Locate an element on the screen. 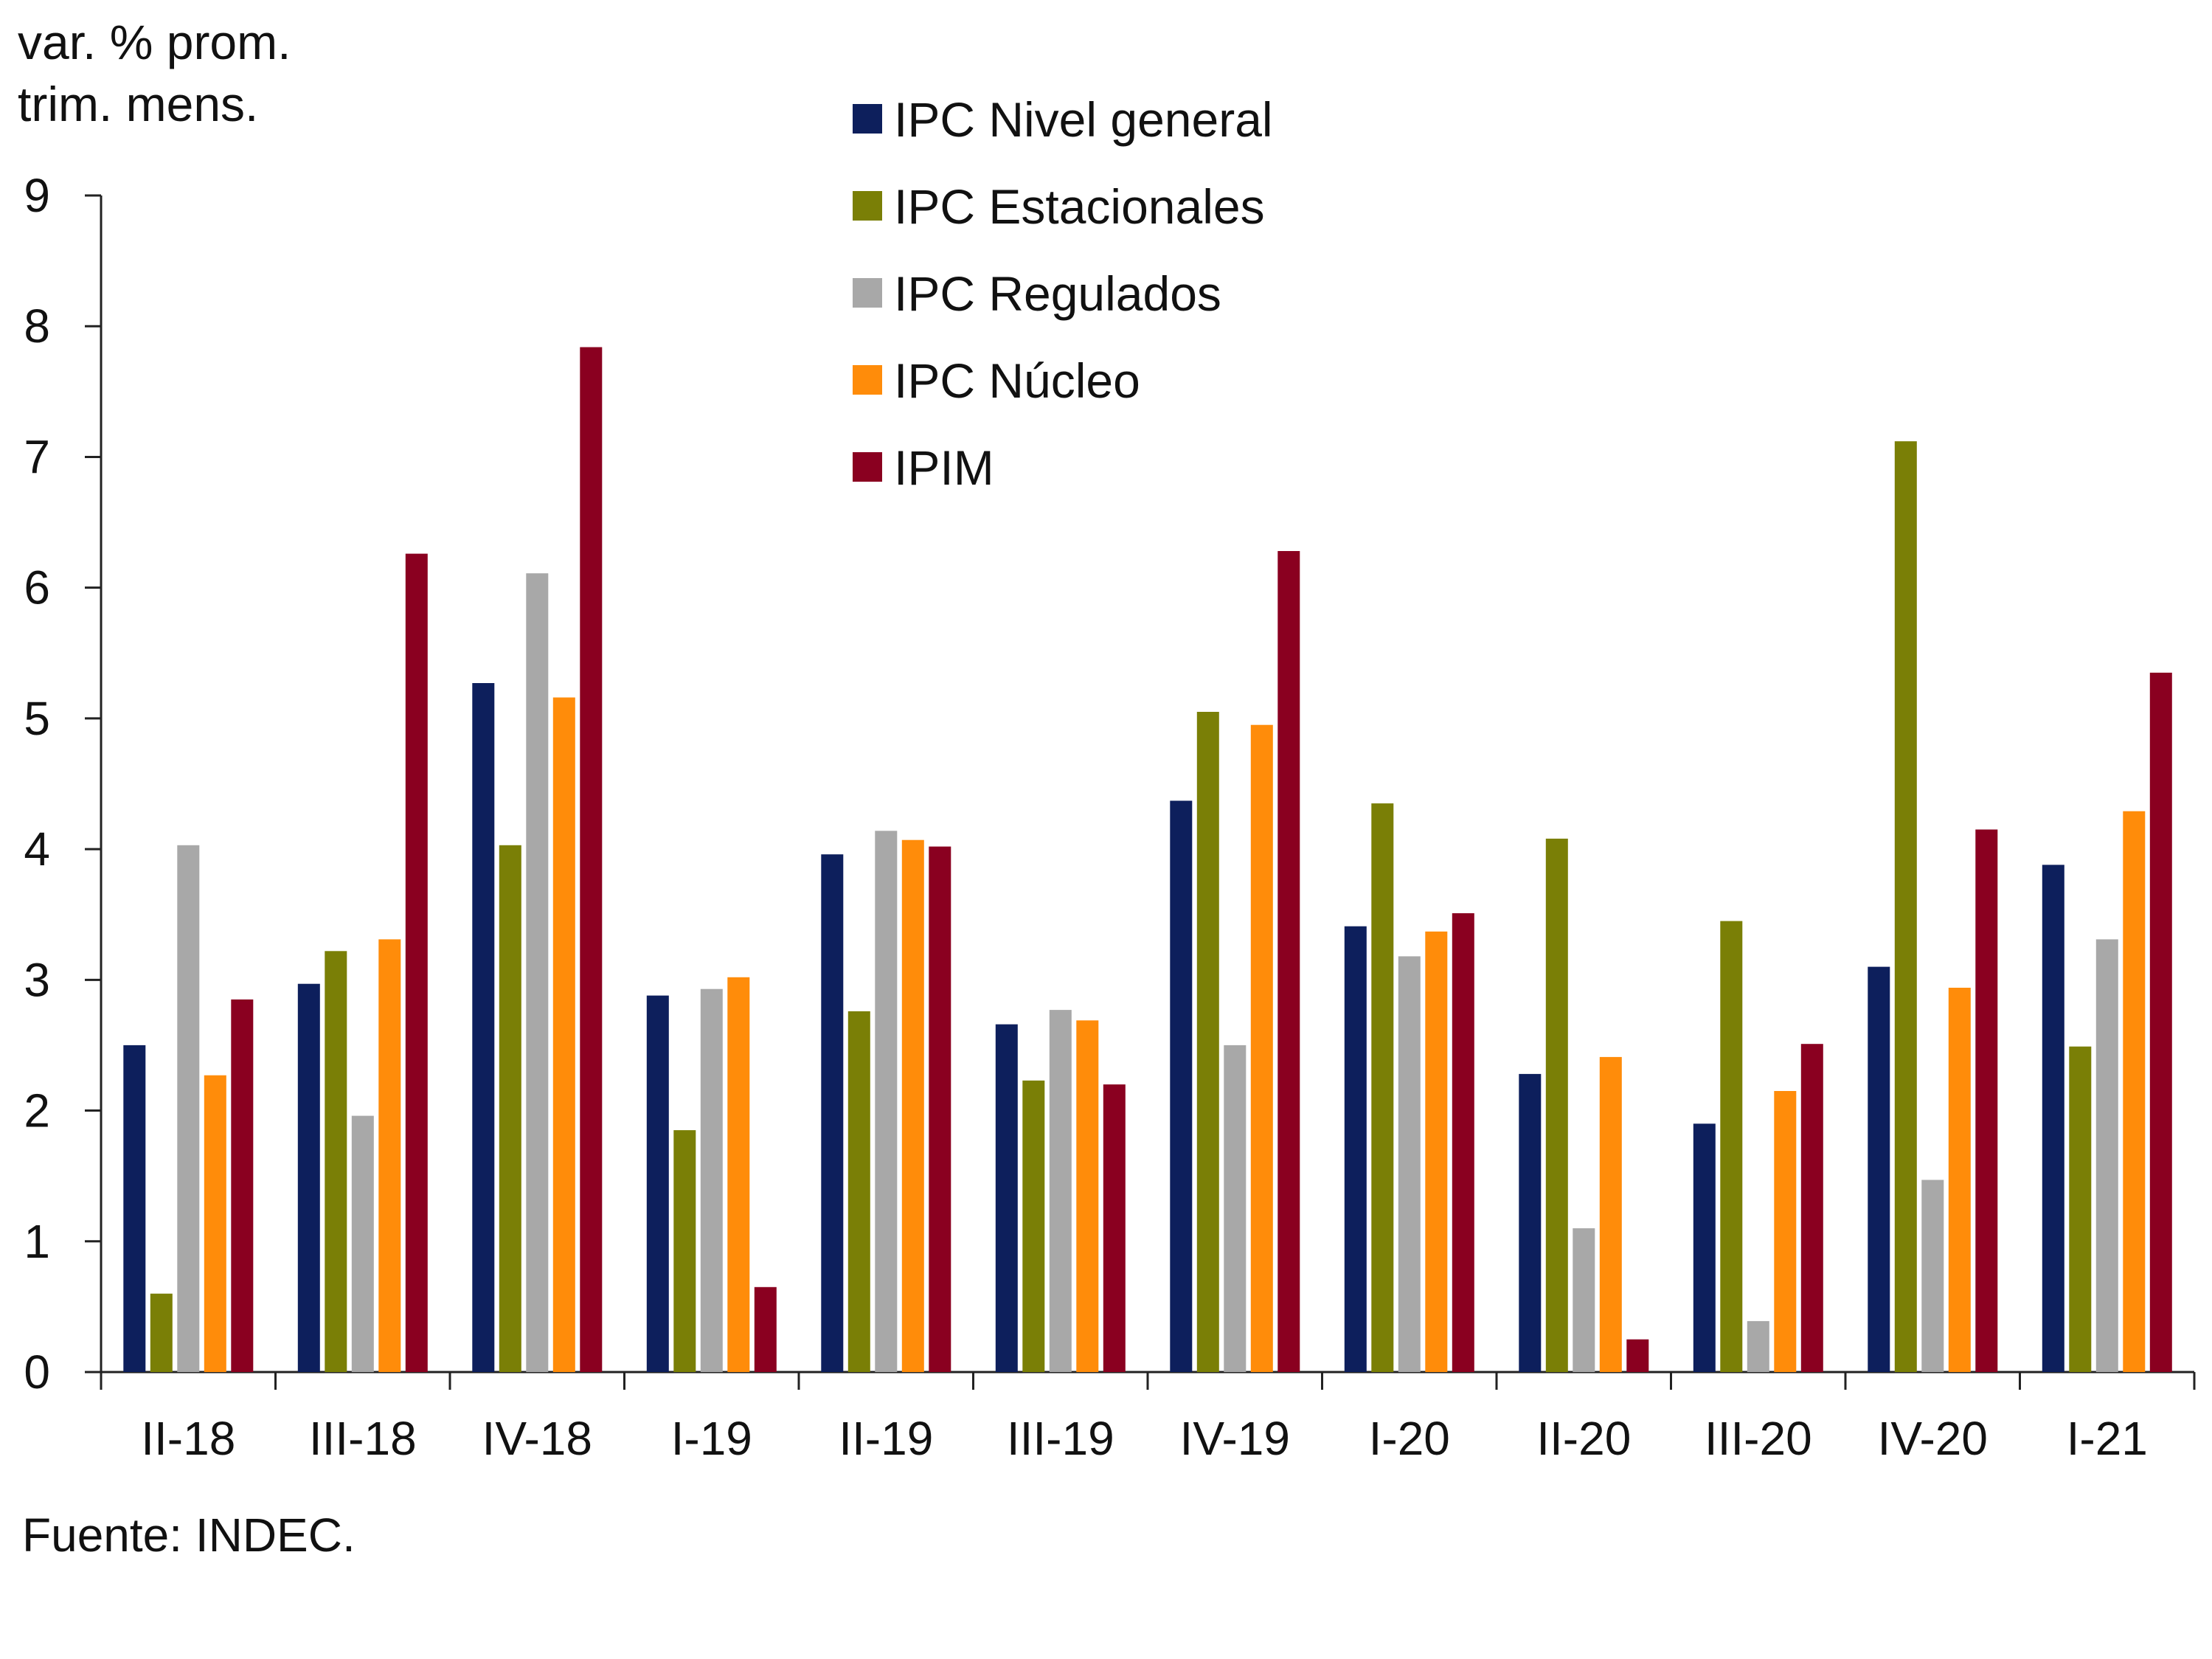 The width and height of the screenshot is (2212, 1659). y-tick-label: 4 is located at coordinates (37, 849).